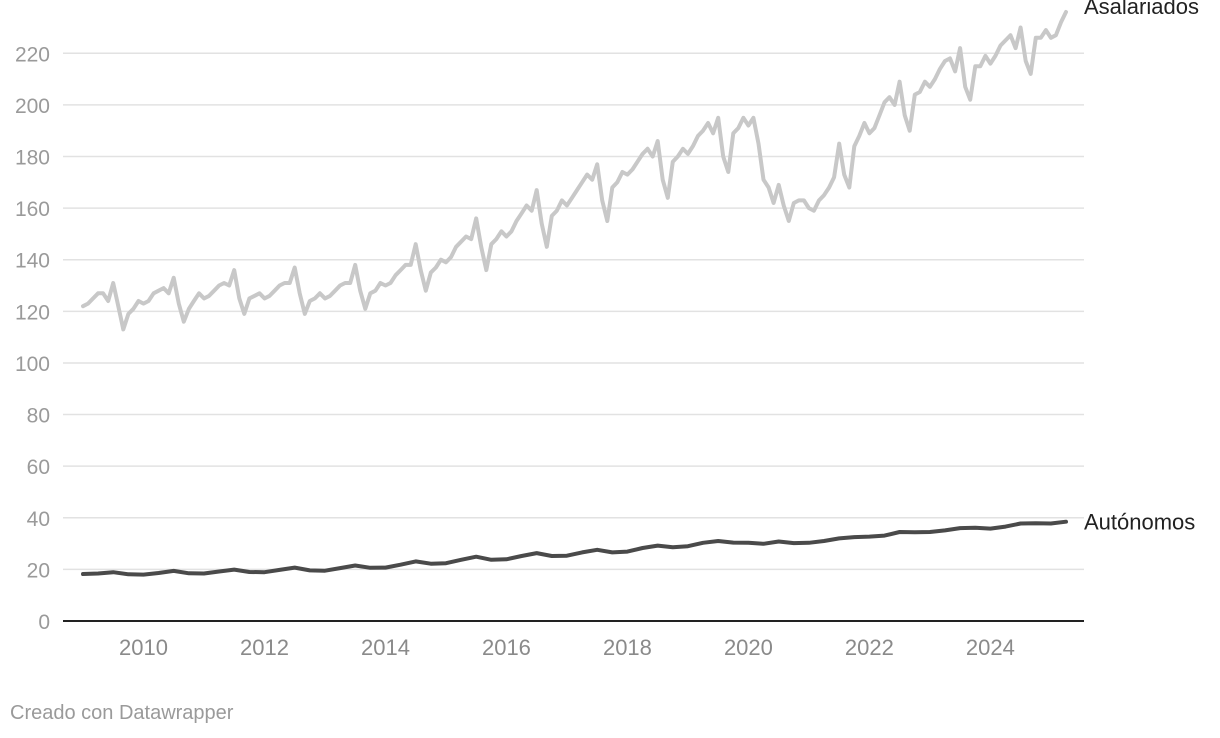 The image size is (1220, 738). What do you see at coordinates (143, 647) in the screenshot?
I see `x-tick-label-2010: 2010` at bounding box center [143, 647].